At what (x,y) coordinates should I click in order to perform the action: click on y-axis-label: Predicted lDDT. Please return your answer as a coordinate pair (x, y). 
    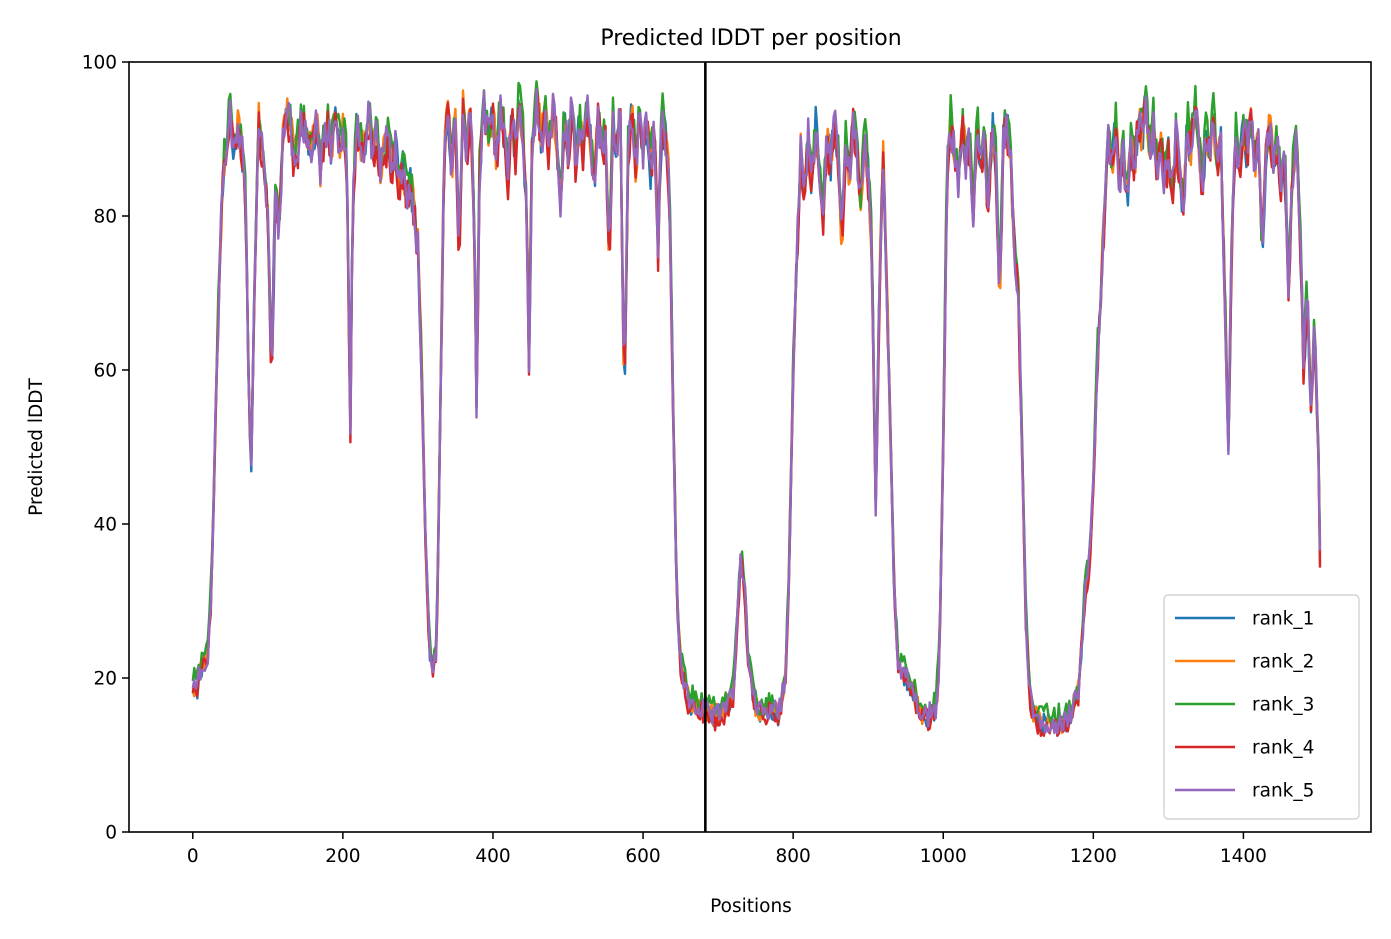
    Looking at the image, I should click on (36, 446).